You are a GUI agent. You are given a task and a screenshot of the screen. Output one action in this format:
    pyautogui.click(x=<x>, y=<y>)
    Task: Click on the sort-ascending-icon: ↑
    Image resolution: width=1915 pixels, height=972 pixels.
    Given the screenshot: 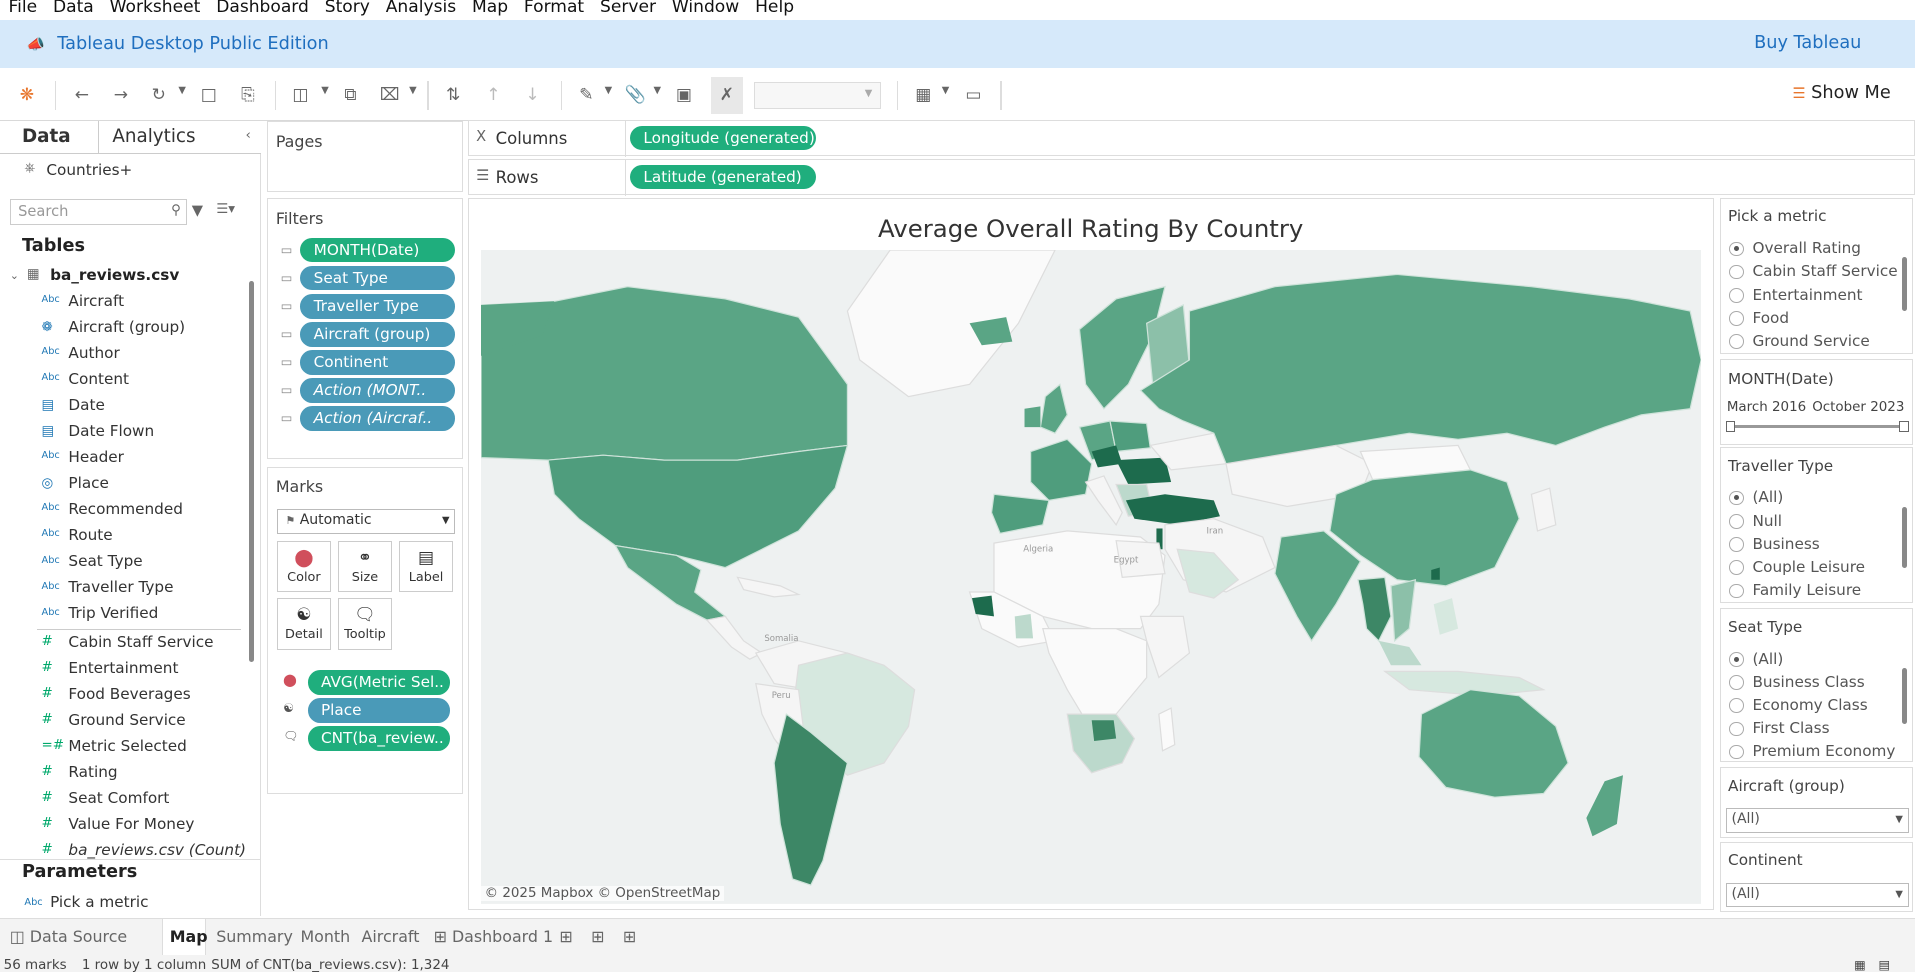 What is the action you would take?
    pyautogui.click(x=493, y=95)
    